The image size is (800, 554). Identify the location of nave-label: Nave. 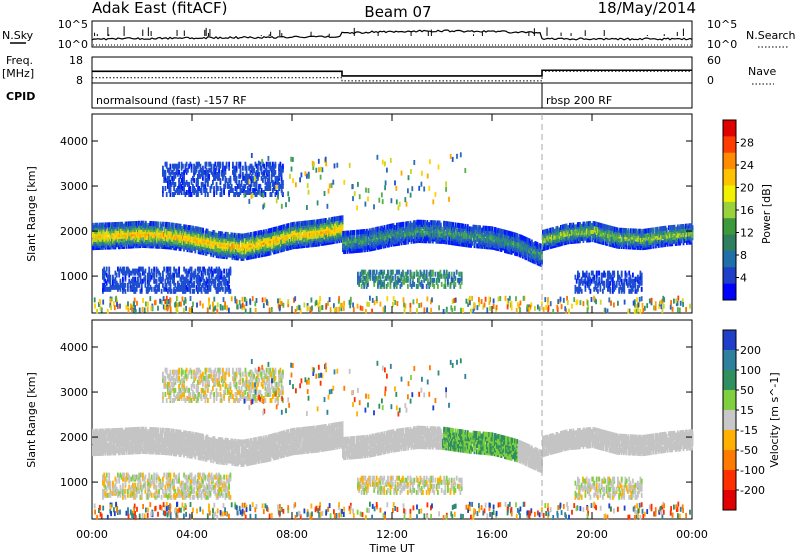
(762, 71).